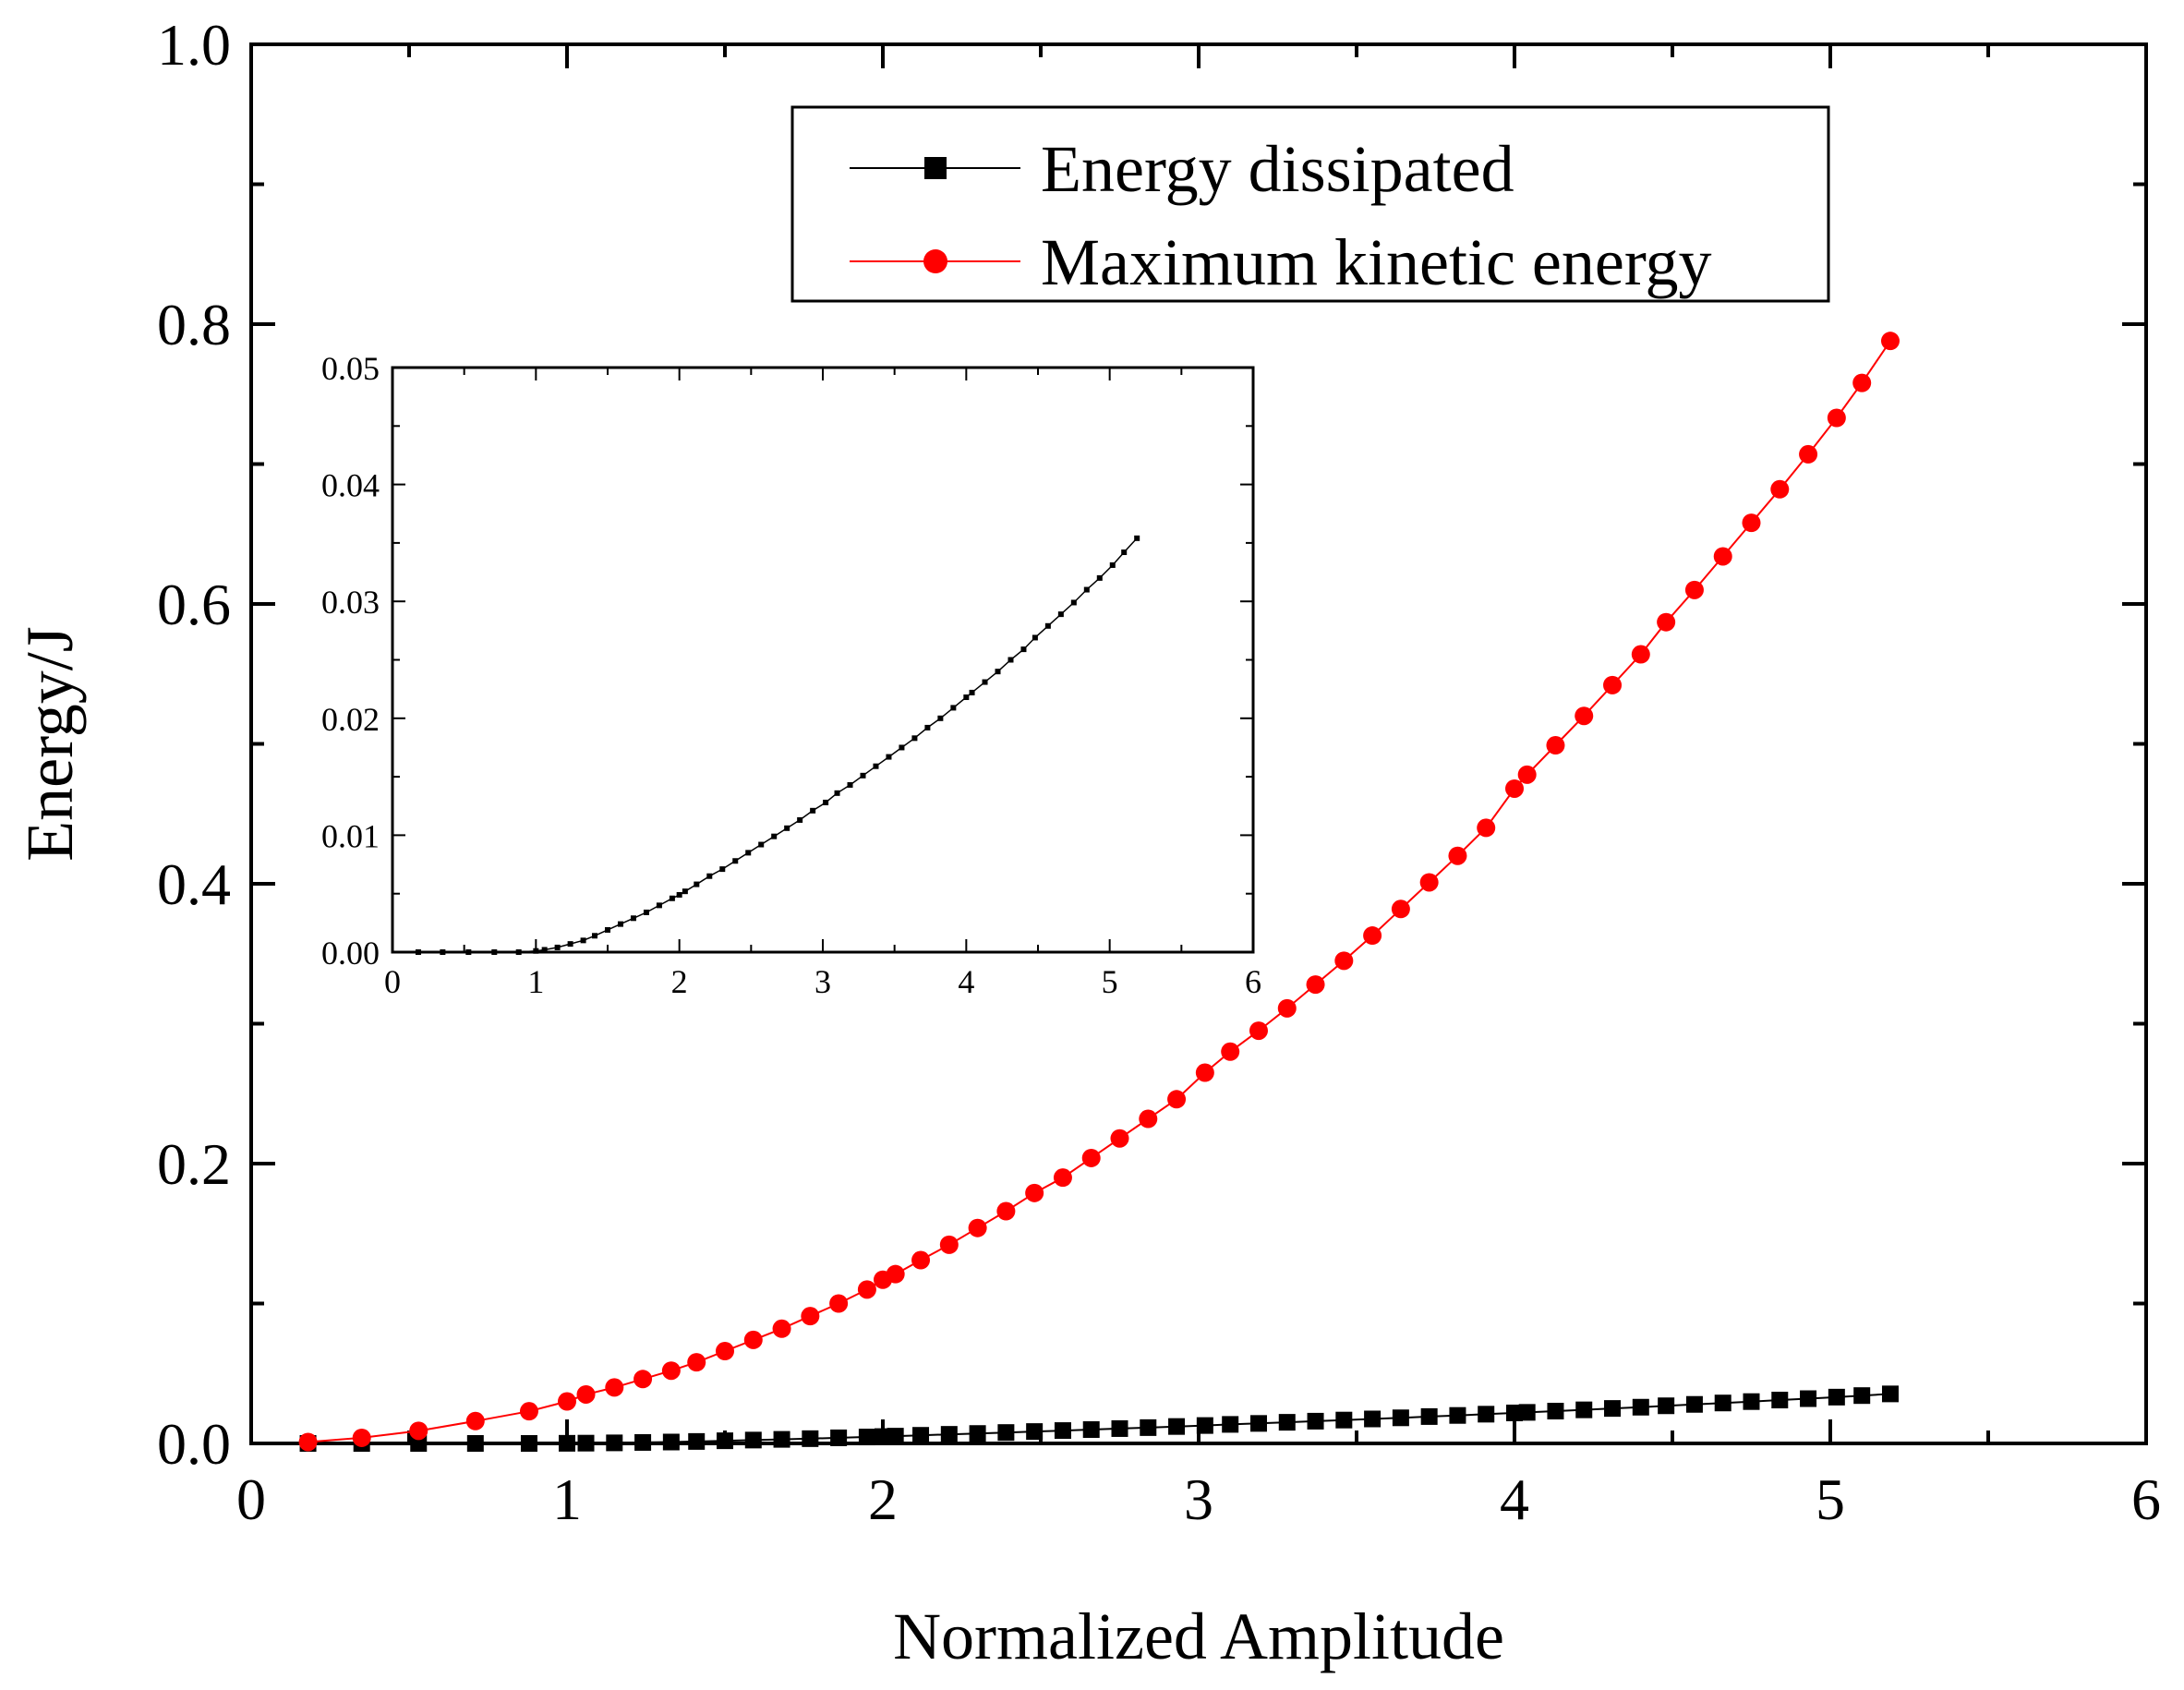 This screenshot has width=2184, height=1690. What do you see at coordinates (1310, 204) in the screenshot?
I see `legend-frame` at bounding box center [1310, 204].